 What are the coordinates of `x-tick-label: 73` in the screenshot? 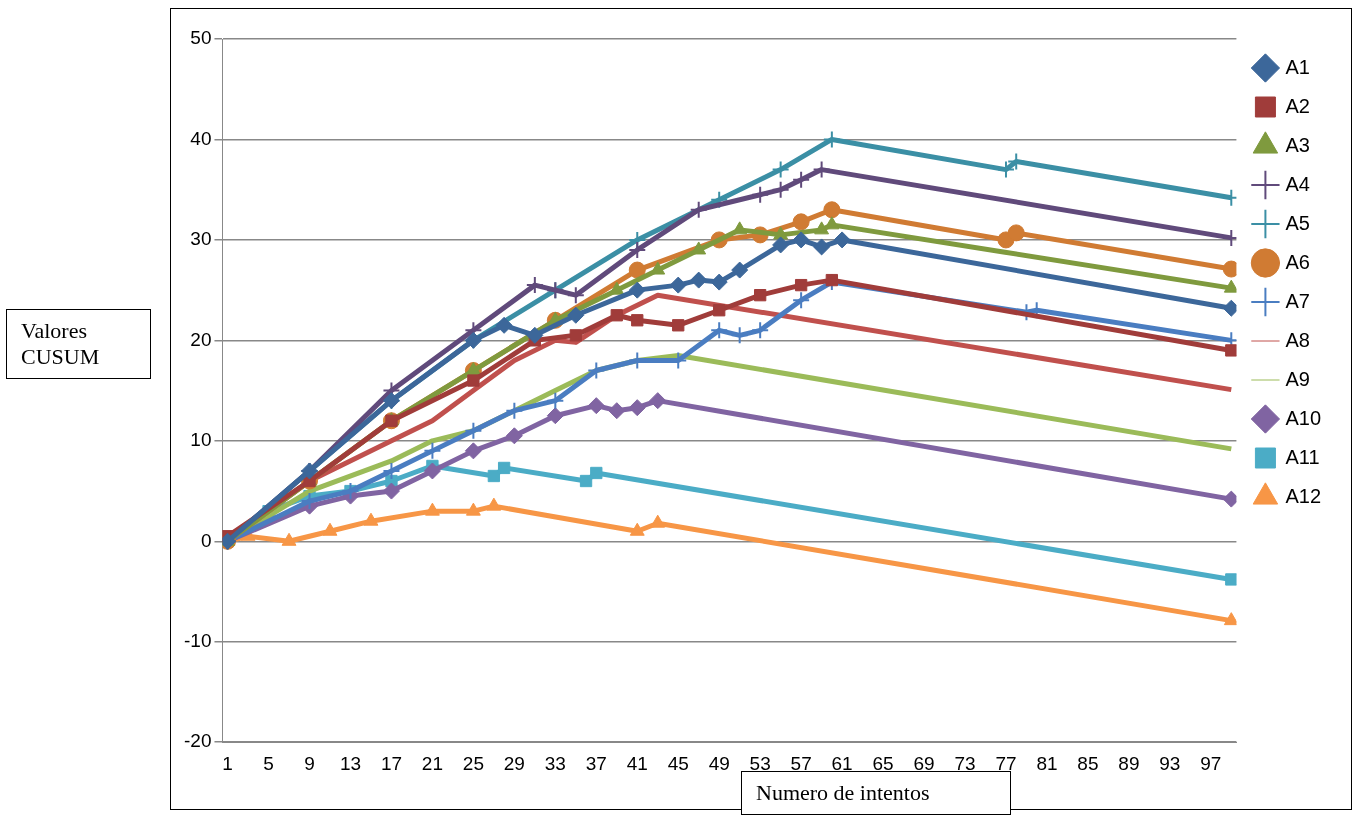 It's located at (965, 763).